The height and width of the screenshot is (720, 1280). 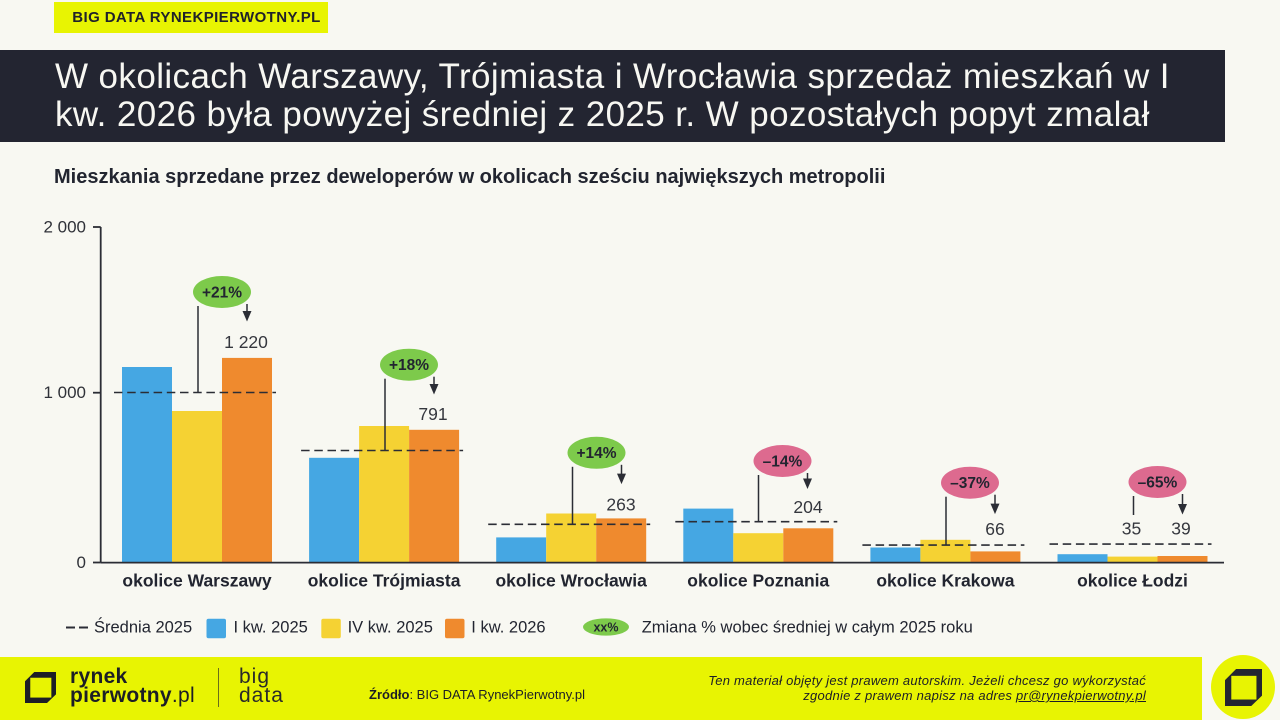 I want to click on svg-text: 66, so click(x=994, y=529).